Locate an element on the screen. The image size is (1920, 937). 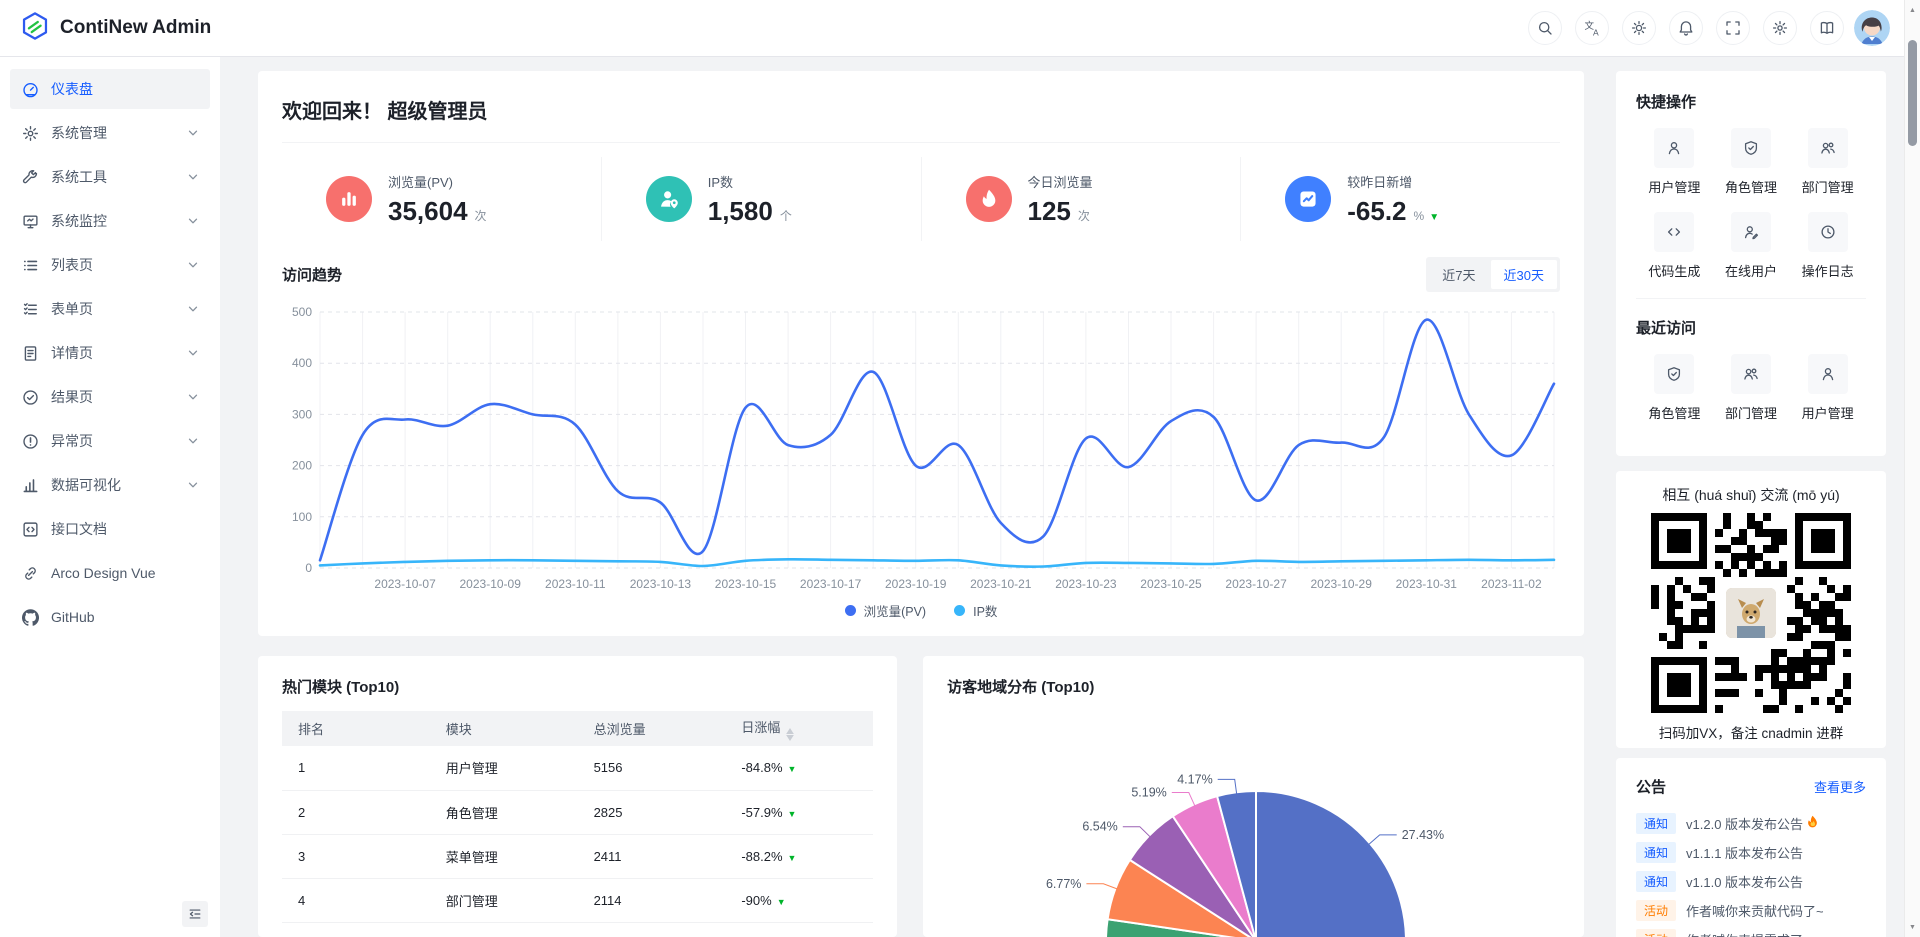
sidebar-item-github: GitHub is located at coordinates (110, 617).